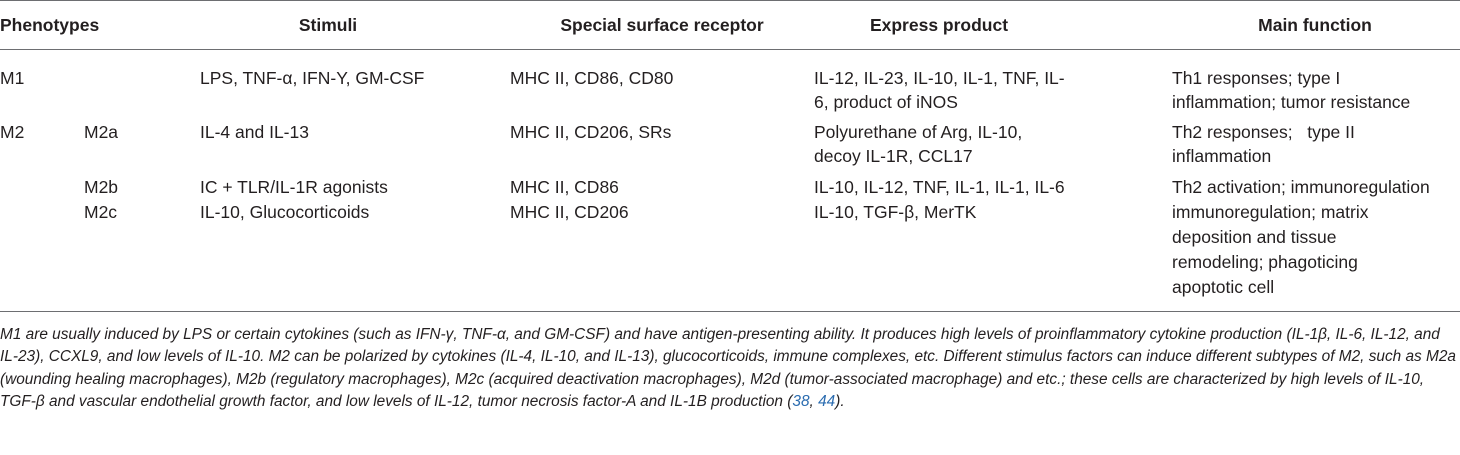 The height and width of the screenshot is (455, 1460). Describe the element at coordinates (662, 25) in the screenshot. I see `header-receptor: Special surface receptor` at that location.